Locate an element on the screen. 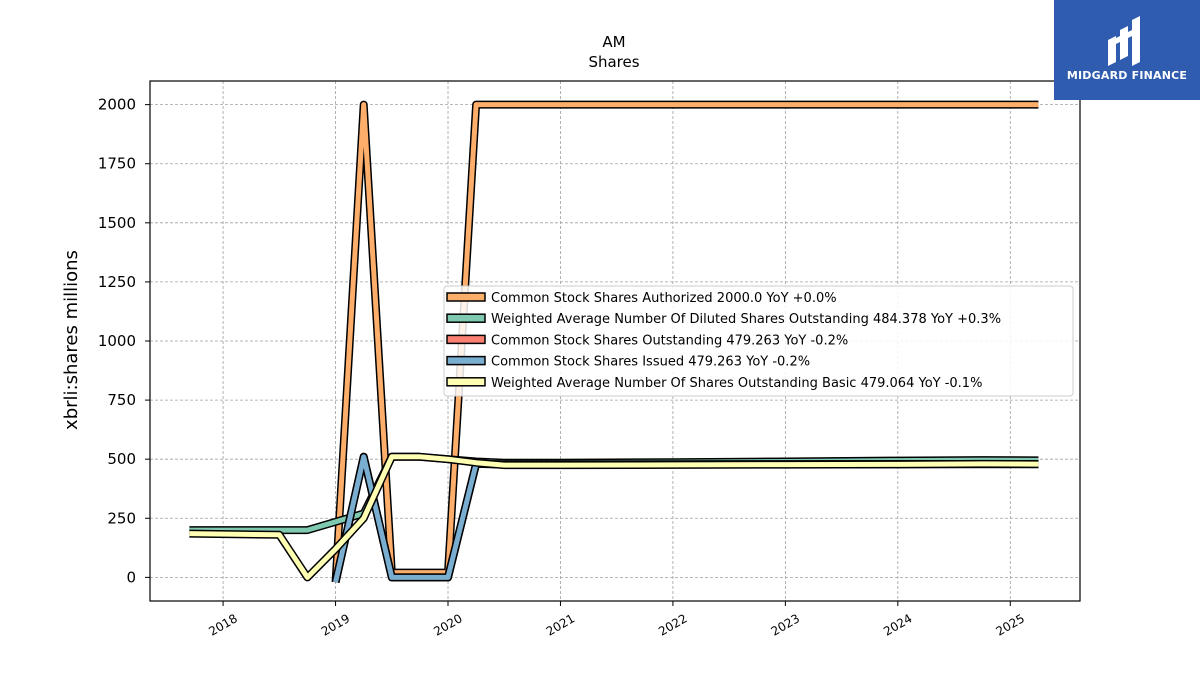  x-tick-label: 2019 is located at coordinates (335, 624).